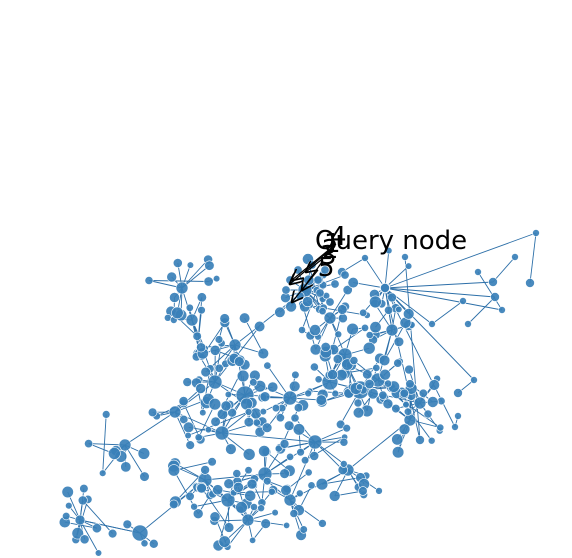  What do you see at coordinates (330, 250) in the screenshot?
I see `annotation-label-2: 2` at bounding box center [330, 250].